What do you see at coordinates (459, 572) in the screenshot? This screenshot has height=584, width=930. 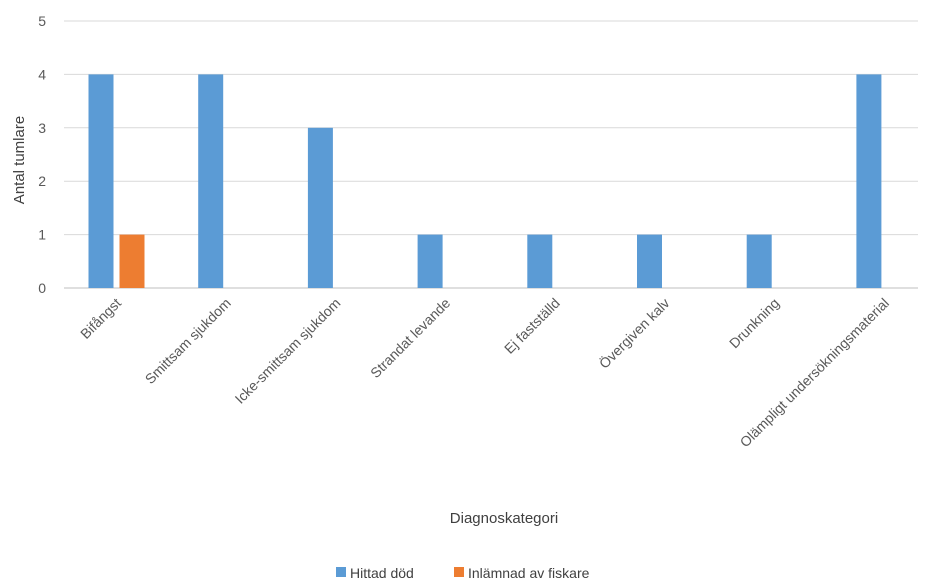 I see `legend-swatch-inlamnad-av-fiskare` at bounding box center [459, 572].